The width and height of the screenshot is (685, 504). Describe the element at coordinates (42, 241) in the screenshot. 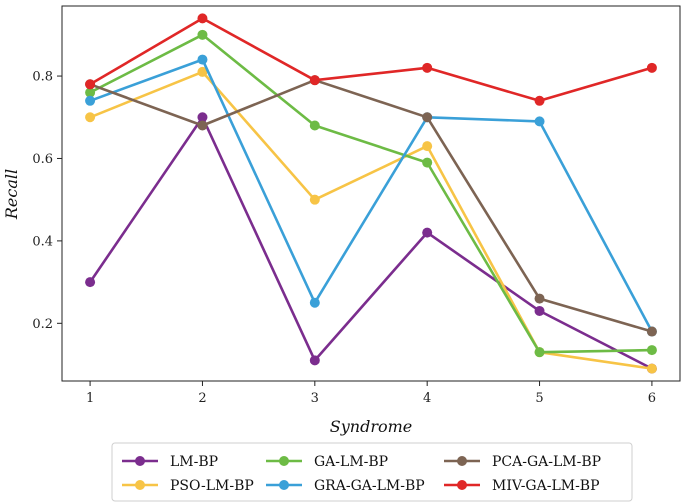

I see `y-tick-label: 0.4` at that location.